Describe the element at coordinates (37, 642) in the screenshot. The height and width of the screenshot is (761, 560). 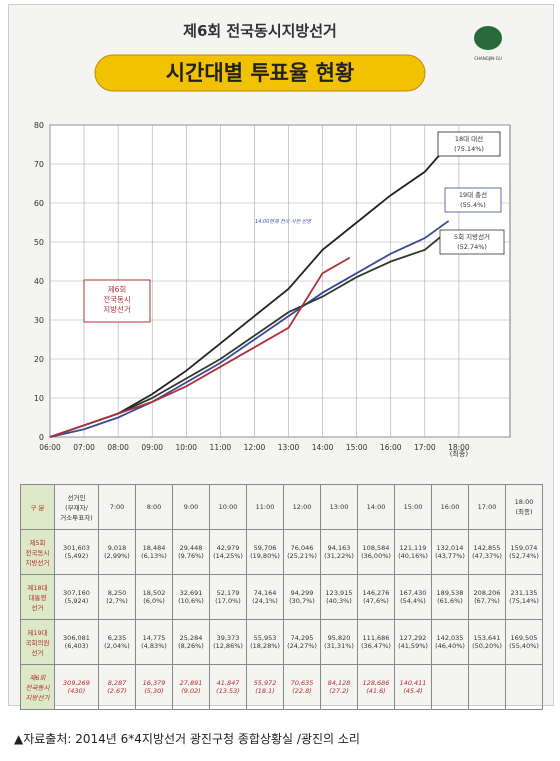
I see `table-cell: 제19대 국회의원 선거` at that location.